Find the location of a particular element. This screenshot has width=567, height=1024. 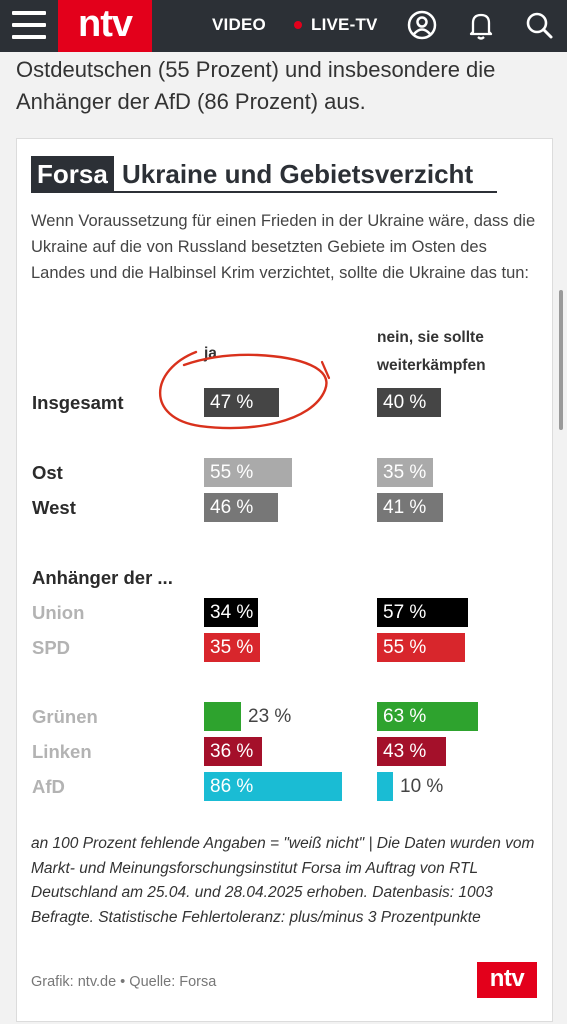

top-navigation-bar: ntv VIDEO LIVE-TV is located at coordinates (283, 26).